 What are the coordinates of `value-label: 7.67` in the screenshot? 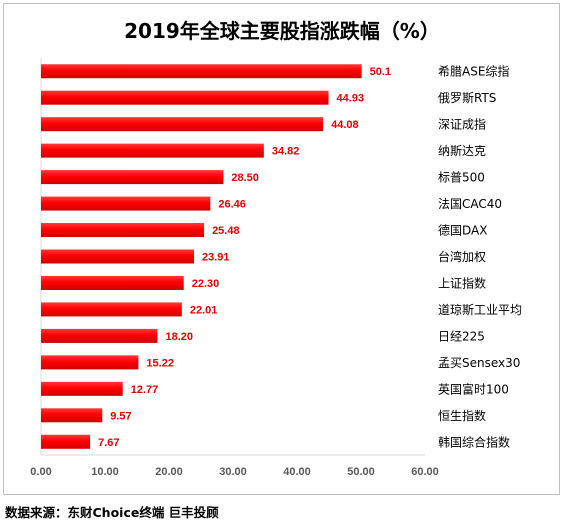 It's located at (108, 443).